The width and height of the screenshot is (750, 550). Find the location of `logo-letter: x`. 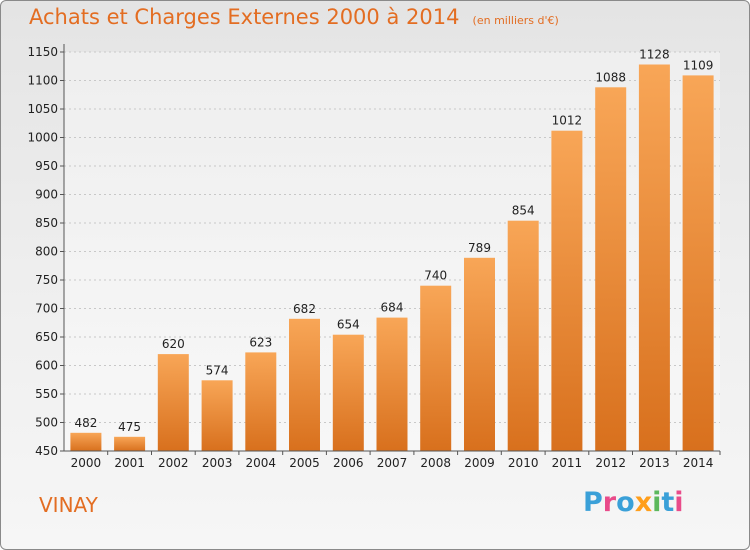

logo-letter: x is located at coordinates (643, 502).